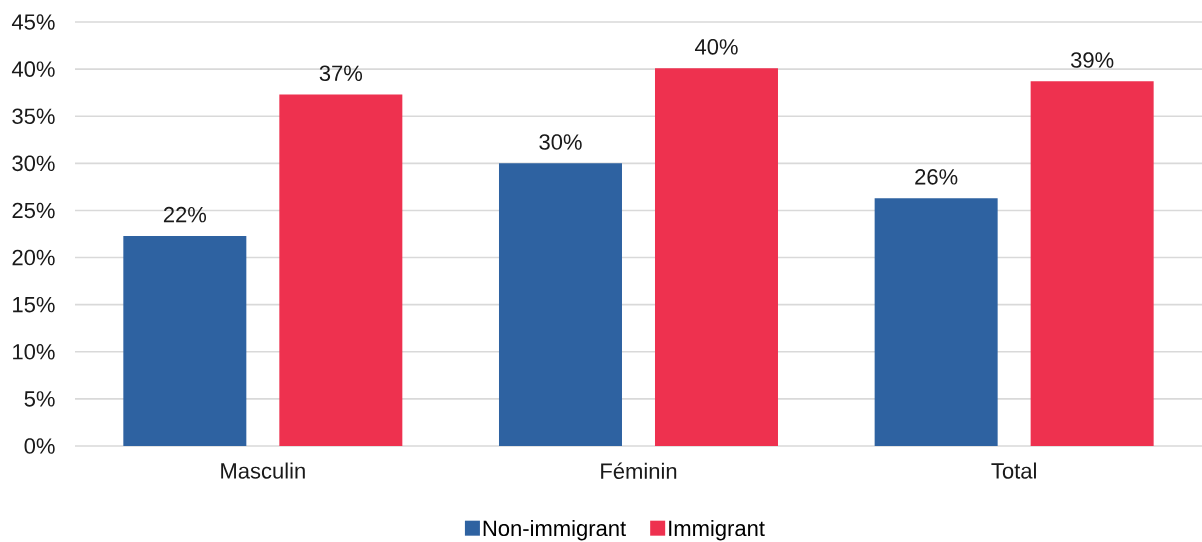 This screenshot has width=1202, height=542. I want to click on y-tick-label: 30%, so click(33, 163).